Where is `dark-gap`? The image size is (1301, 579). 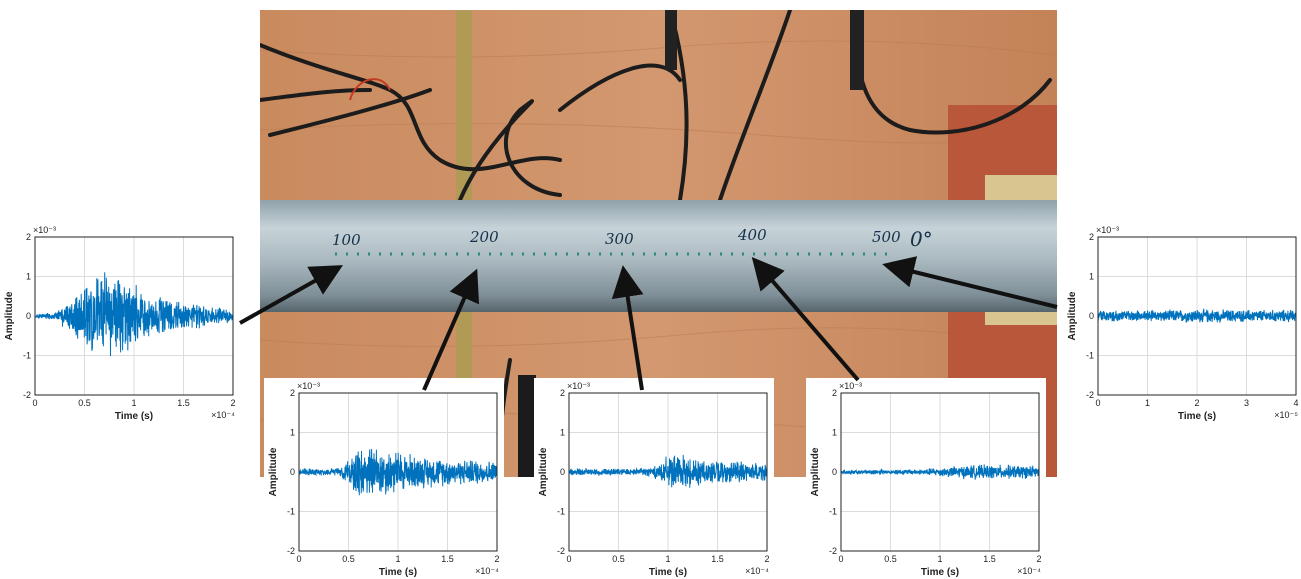
dark-gap is located at coordinates (527, 426).